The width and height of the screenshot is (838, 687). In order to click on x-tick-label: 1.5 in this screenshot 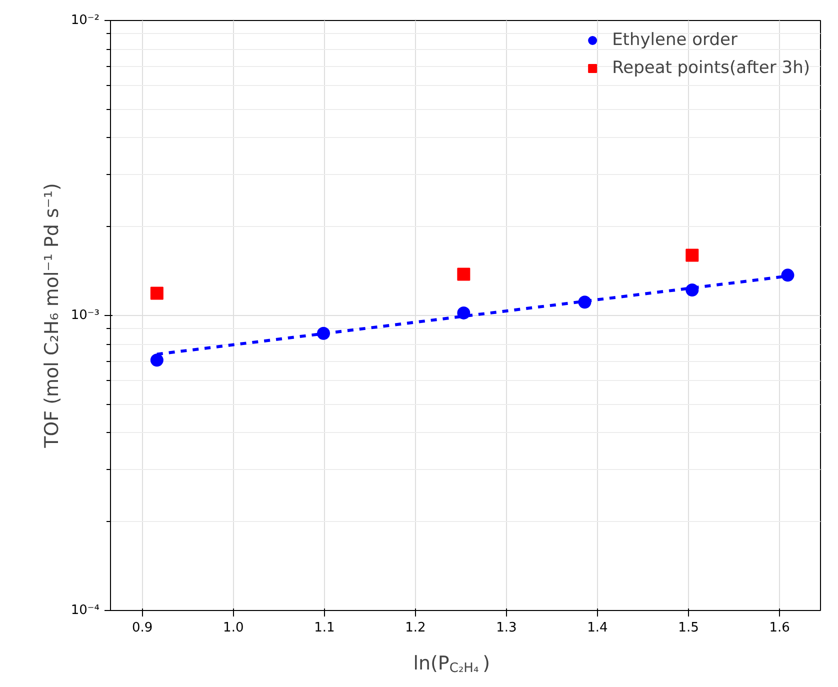, I will do `click(688, 628)`.